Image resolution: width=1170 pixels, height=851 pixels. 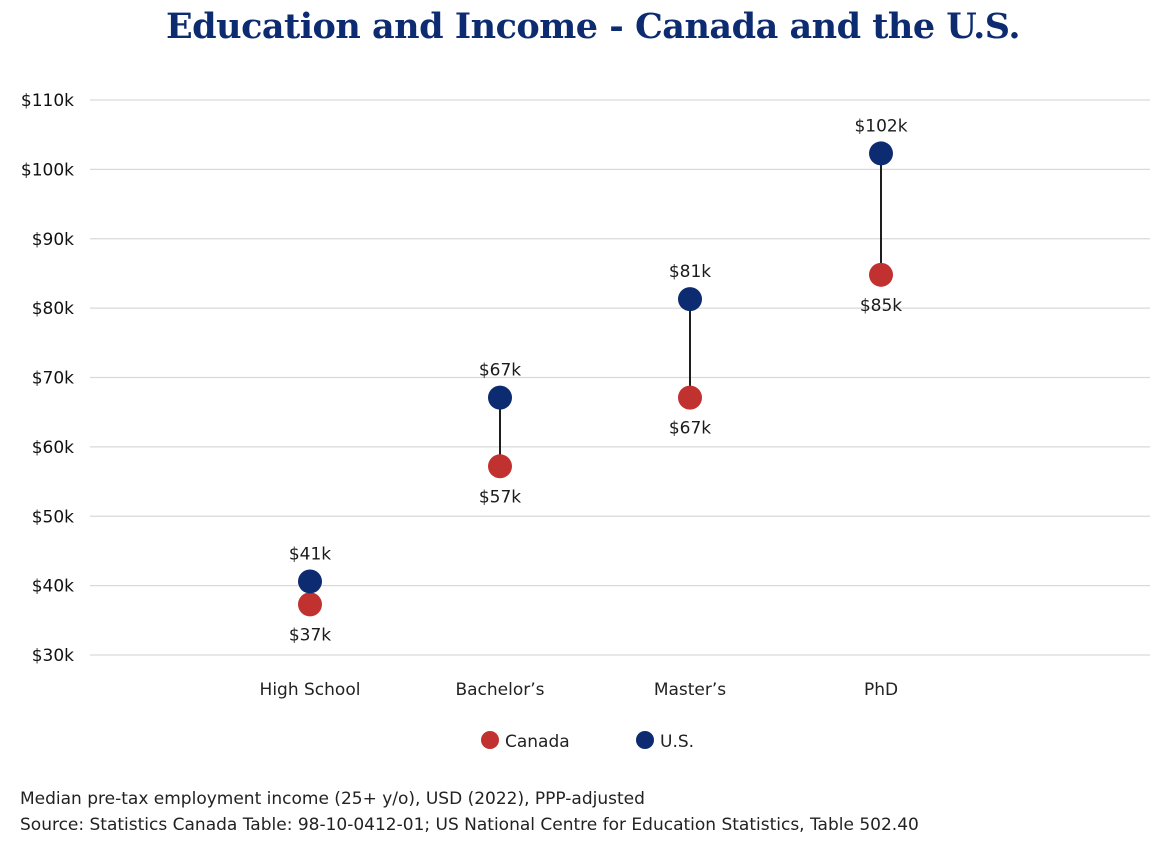 I want to click on y-tick-label: $110k, so click(x=47, y=101).